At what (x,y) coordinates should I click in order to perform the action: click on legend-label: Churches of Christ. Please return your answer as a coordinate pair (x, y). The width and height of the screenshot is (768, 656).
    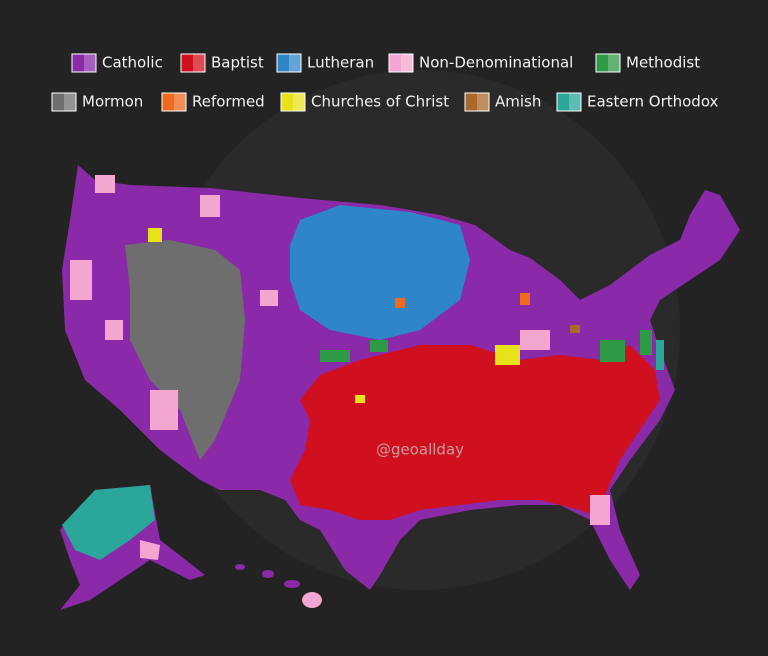
    Looking at the image, I should click on (380, 102).